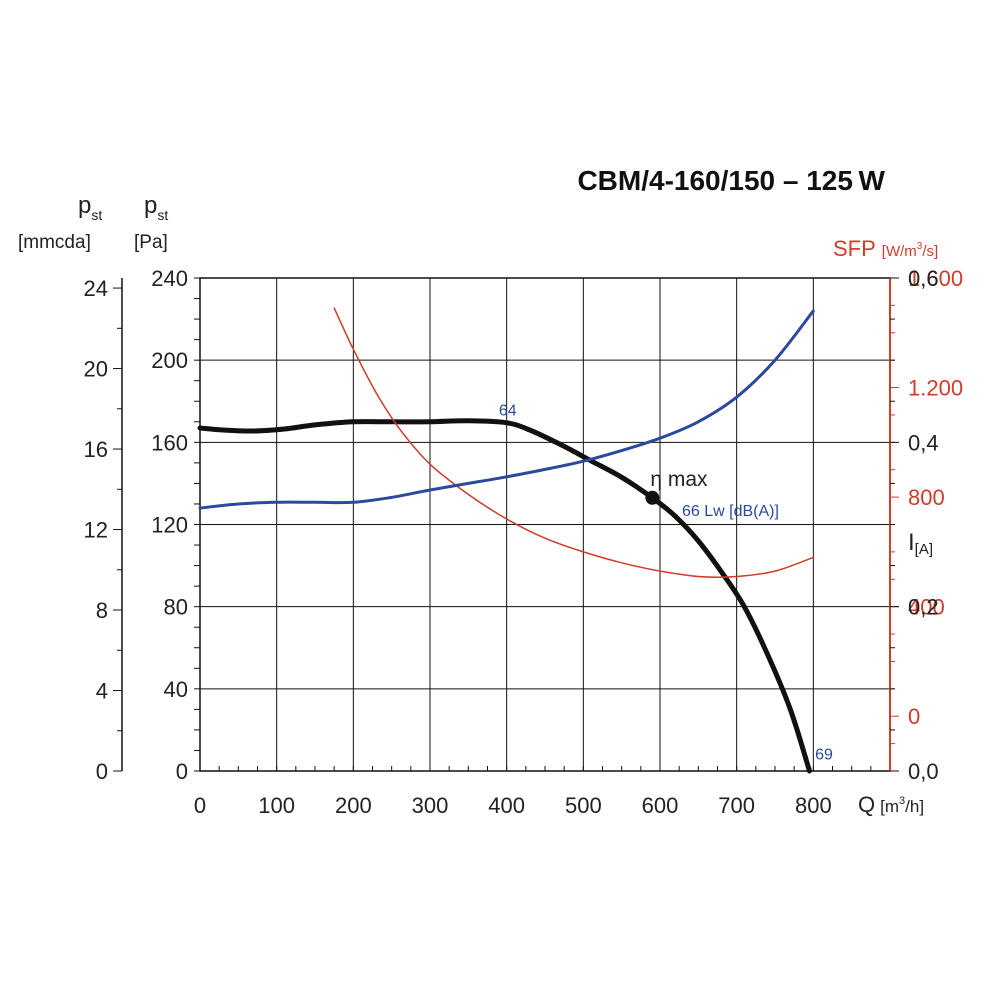 The height and width of the screenshot is (1000, 1000). Describe the element at coordinates (182, 771) in the screenshot. I see `pa-tick-label: 0` at that location.